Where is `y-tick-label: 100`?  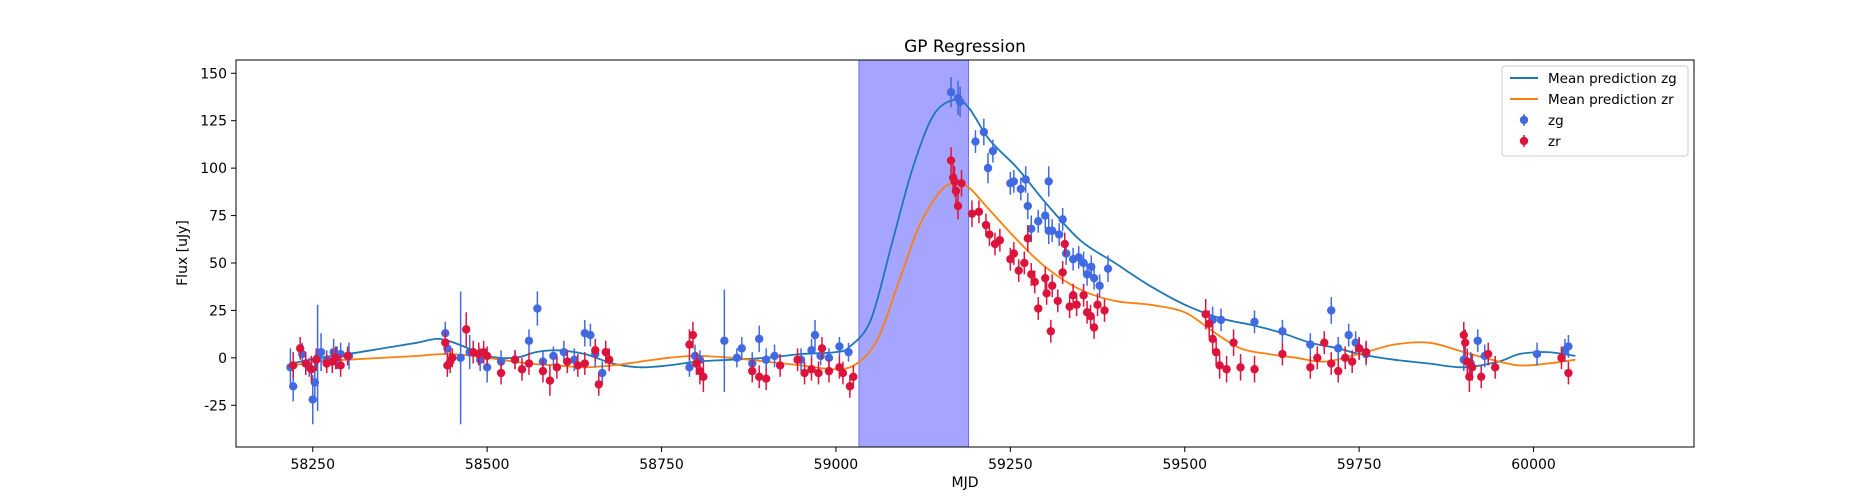 y-tick-label: 100 is located at coordinates (213, 169).